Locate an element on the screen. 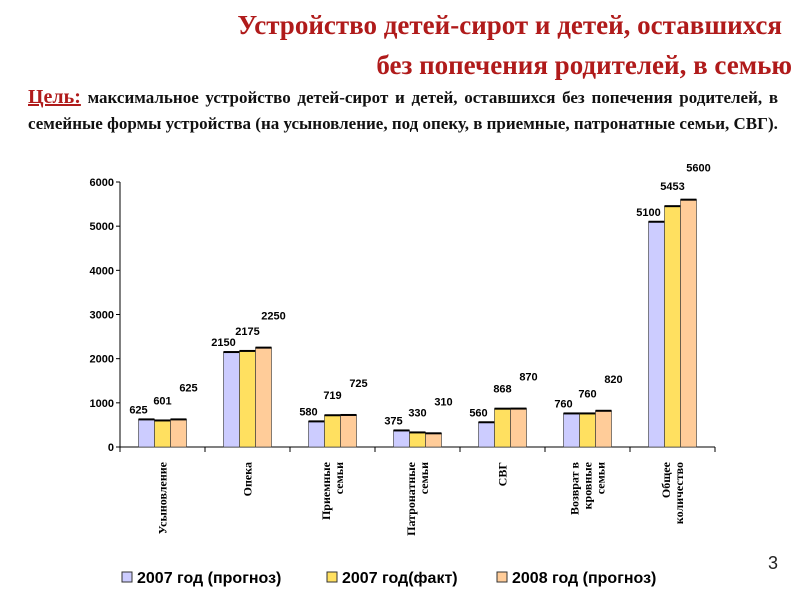 This screenshot has height=600, width=800. category-label: Патронатные is located at coordinates (411, 498).